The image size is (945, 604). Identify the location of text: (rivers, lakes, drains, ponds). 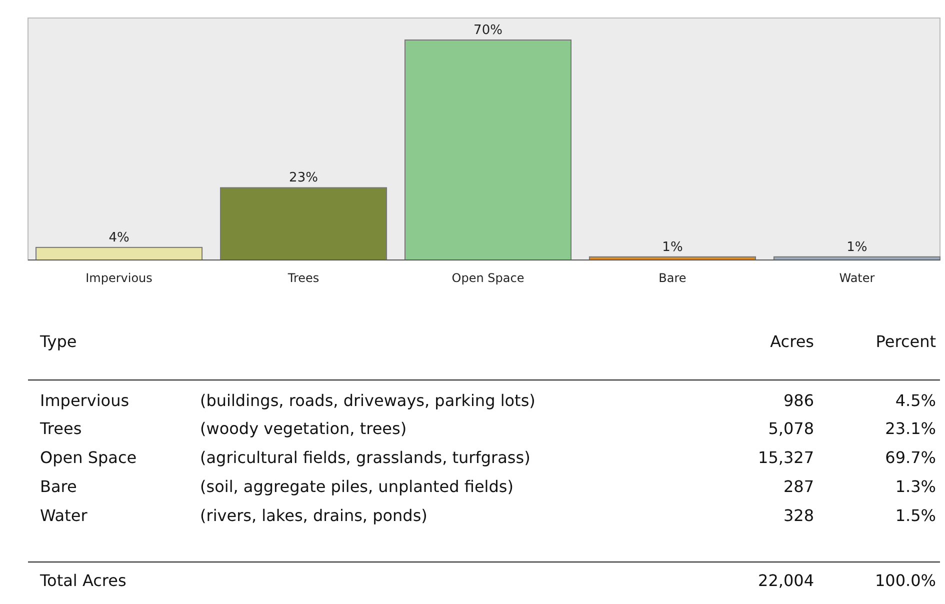
(314, 515).